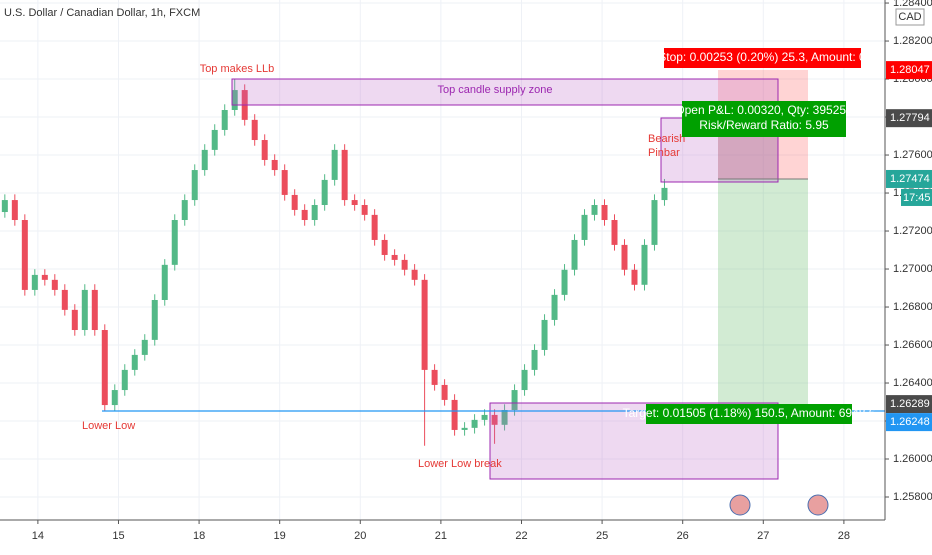  Describe the element at coordinates (917, 198) in the screenshot. I see `countdown: 17:45` at that location.